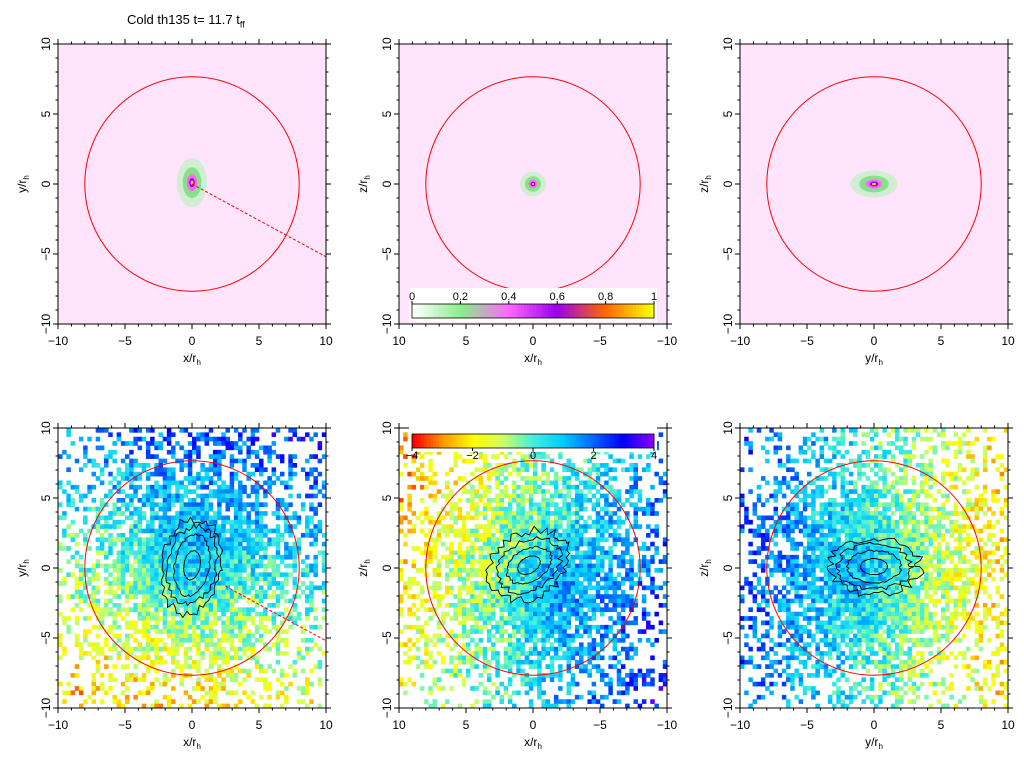 The height and width of the screenshot is (768, 1024). I want to click on direction-line, so click(258, 220).